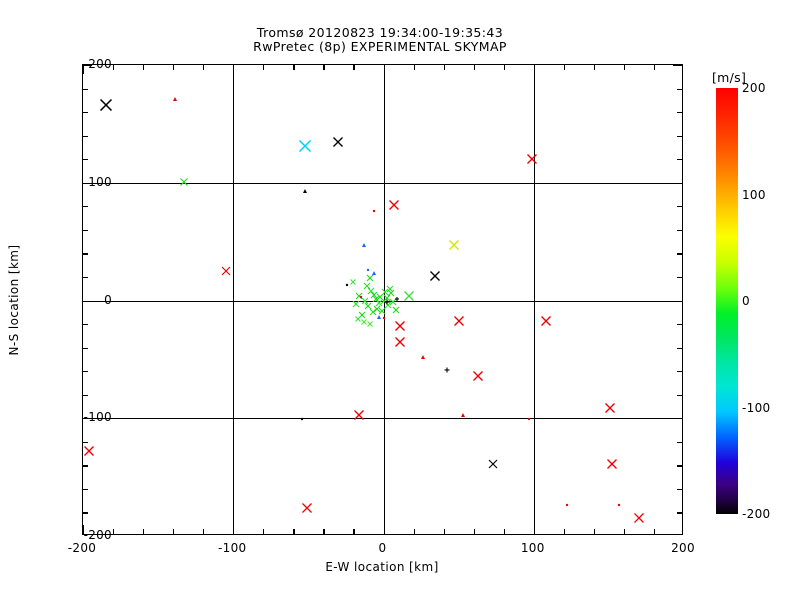 This screenshot has width=800, height=600. I want to click on colorbar-tick-label: 100, so click(754, 194).